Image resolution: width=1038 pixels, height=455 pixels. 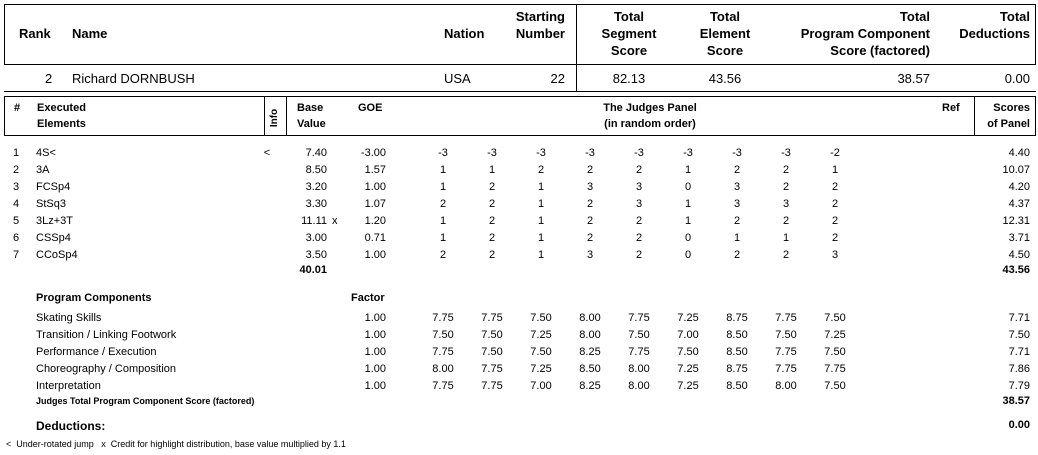 What do you see at coordinates (316, 255) in the screenshot?
I see `element-base-value: 3.50` at bounding box center [316, 255].